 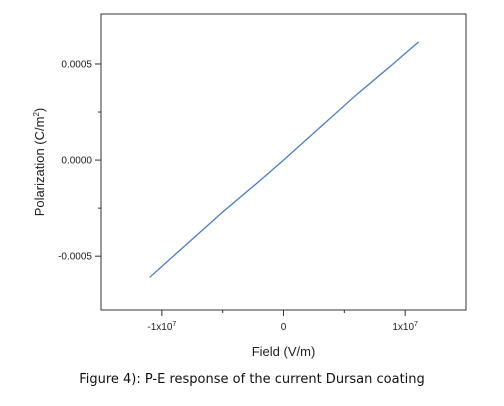 What do you see at coordinates (76, 64) in the screenshot?
I see `y-tick-label: 0.0005` at bounding box center [76, 64].